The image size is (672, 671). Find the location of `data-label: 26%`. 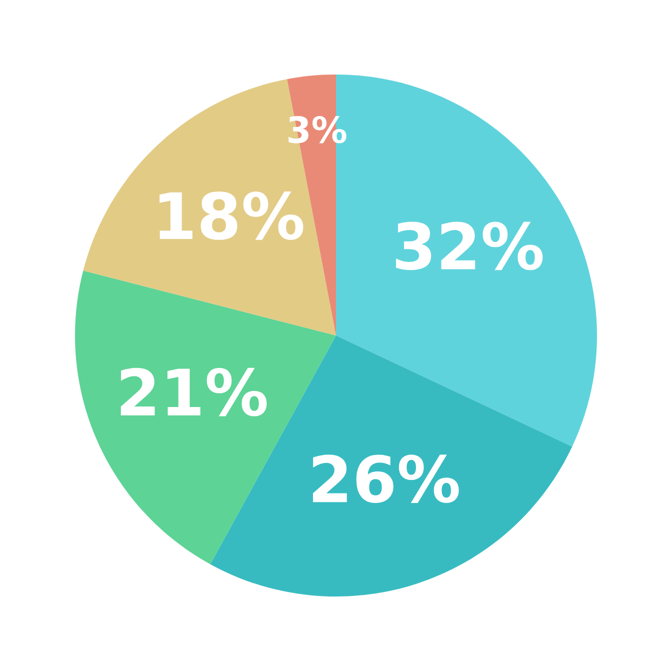

data-label: 26% is located at coordinates (385, 478).